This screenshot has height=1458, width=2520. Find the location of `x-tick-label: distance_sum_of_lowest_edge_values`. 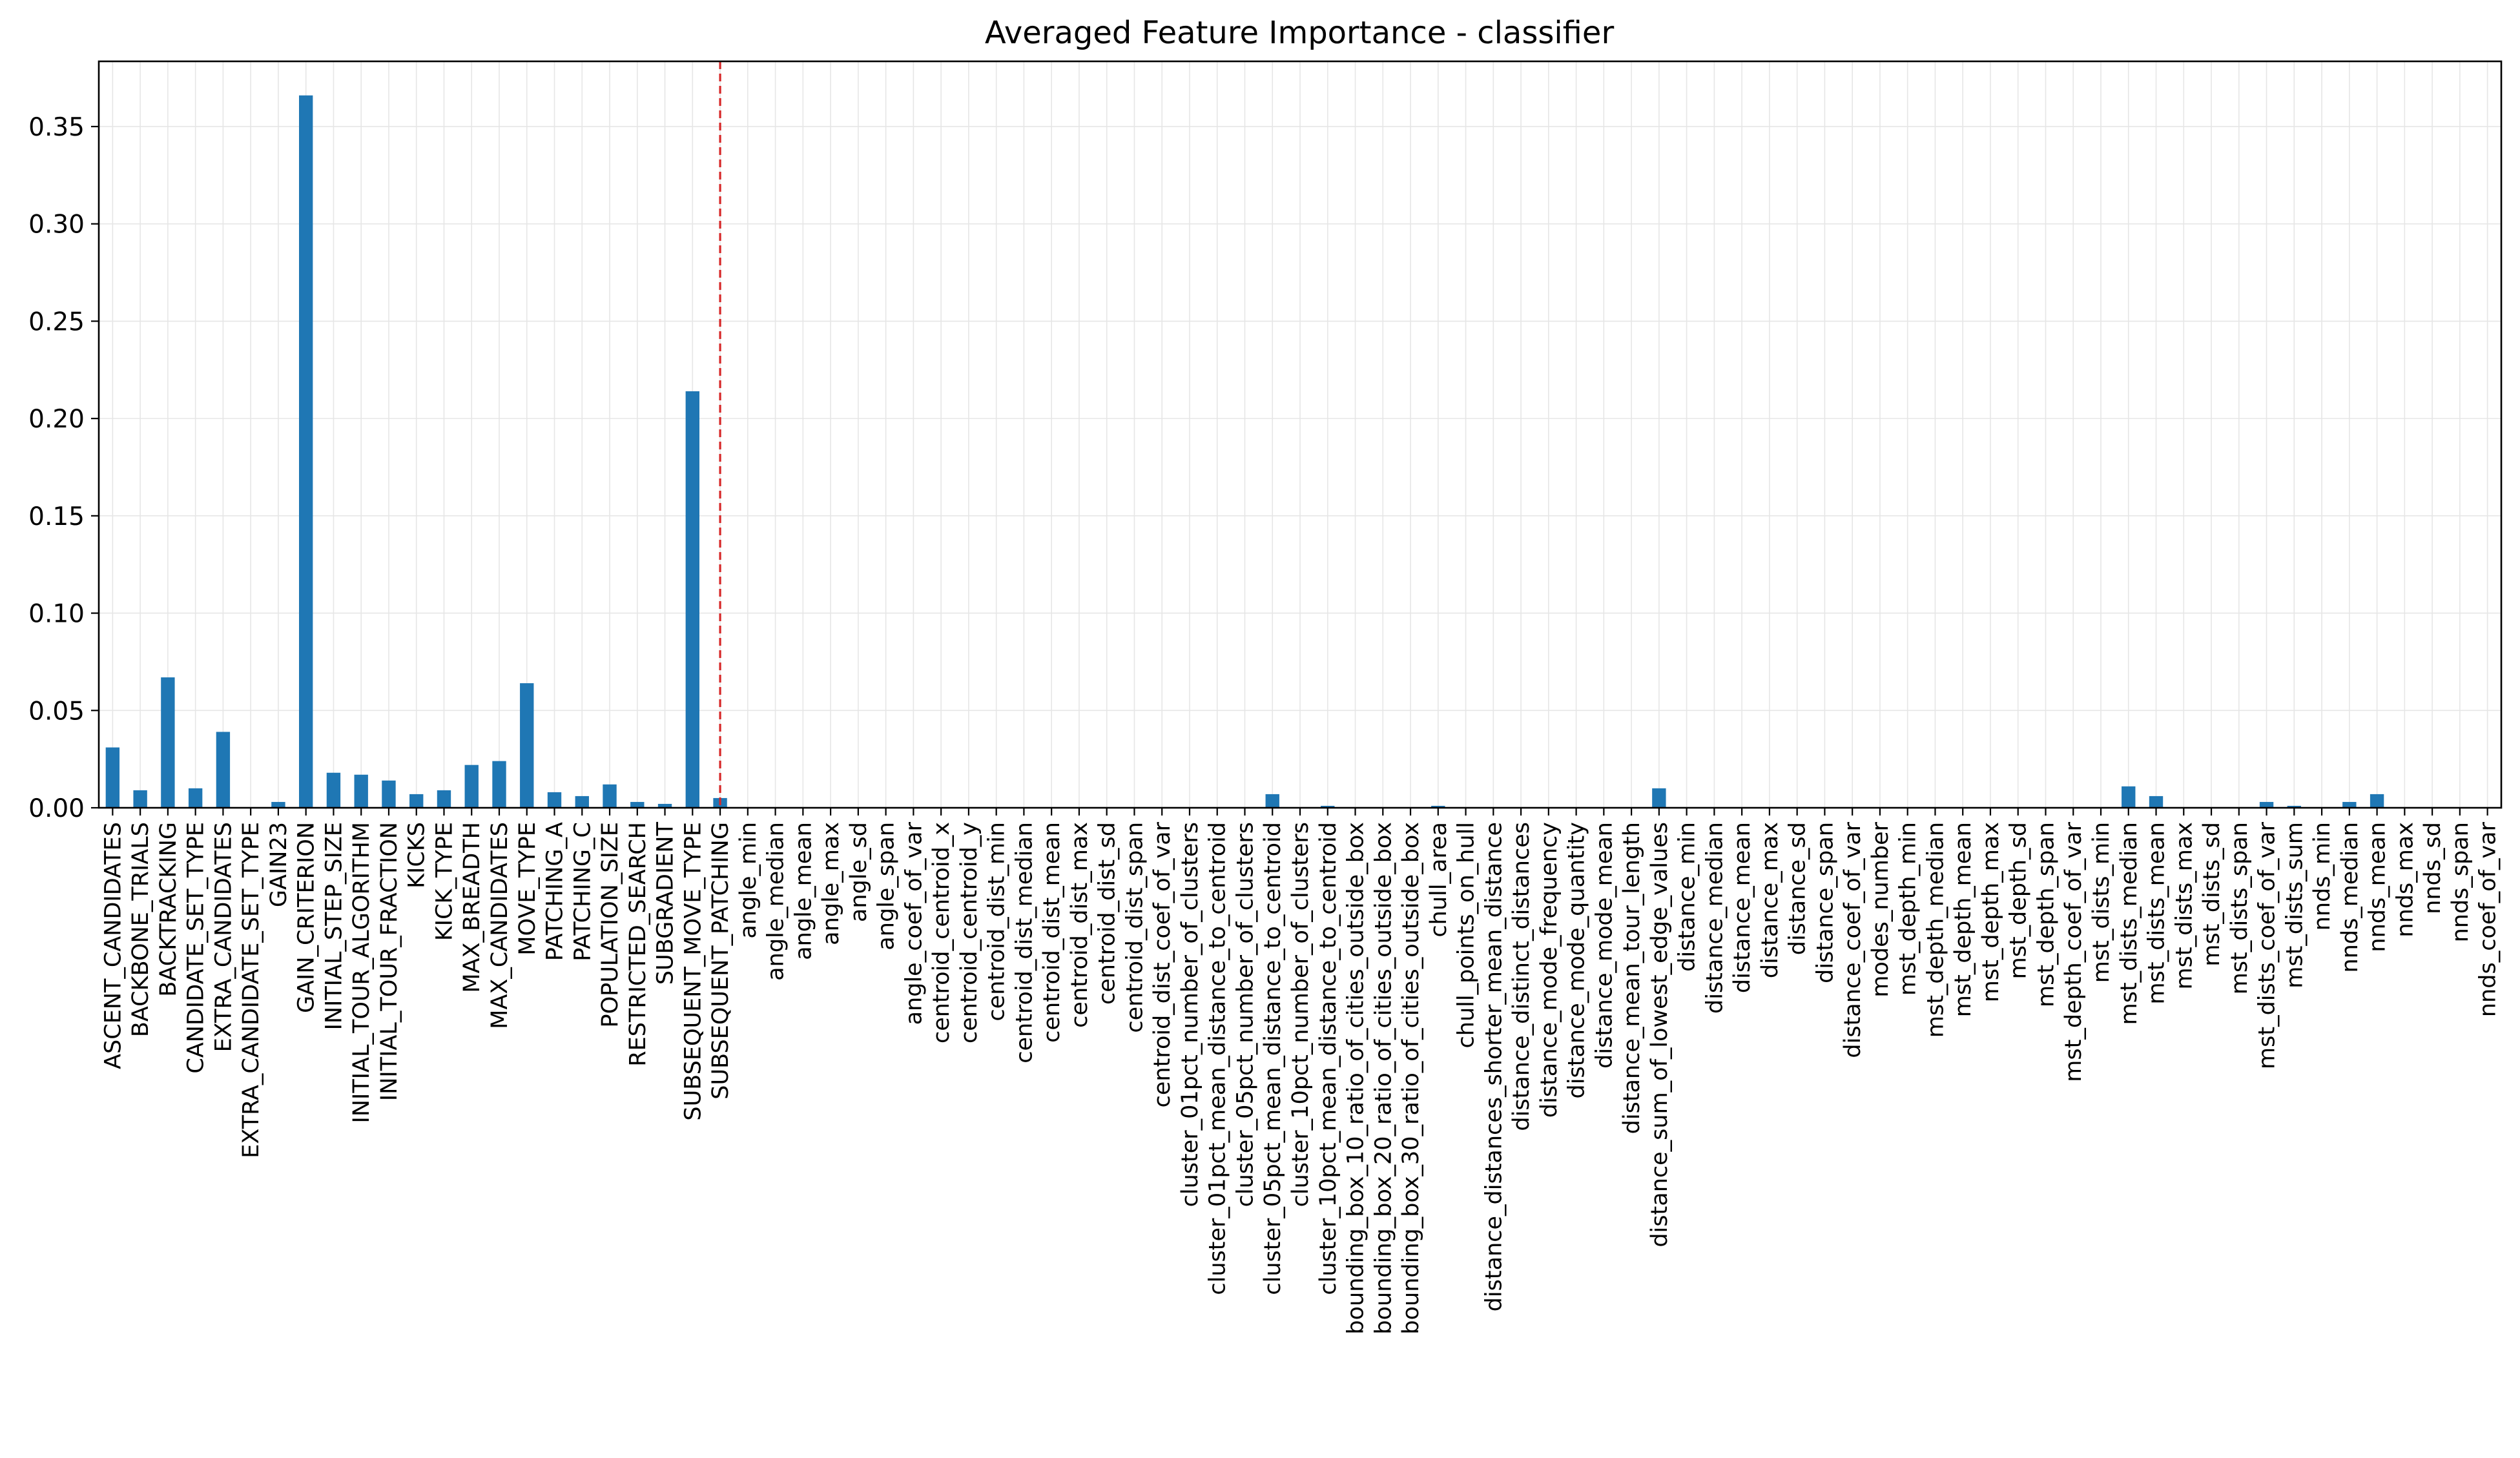

x-tick-label: distance_sum_of_lowest_edge_values is located at coordinates (1660, 1035).